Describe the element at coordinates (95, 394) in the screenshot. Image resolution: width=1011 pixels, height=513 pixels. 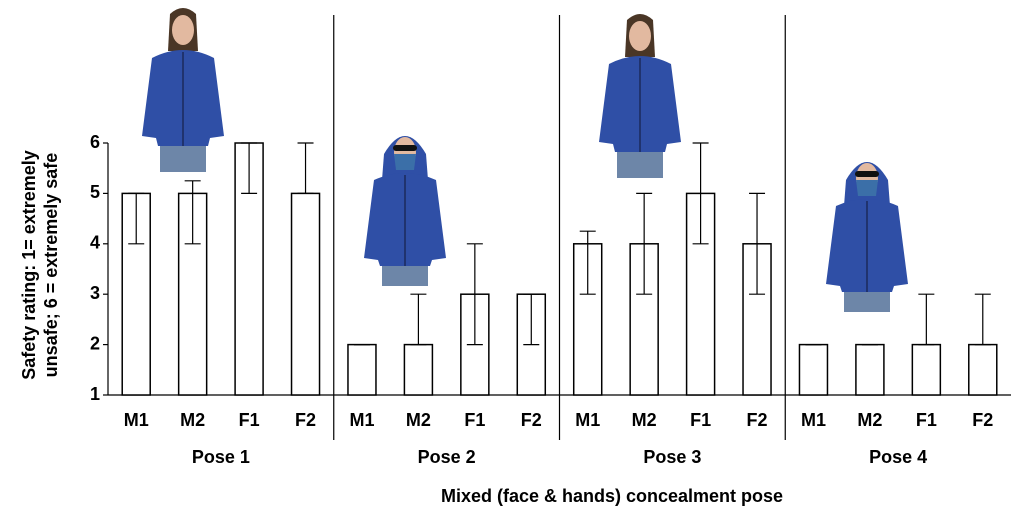
I see `y-tick-label: 1` at that location.